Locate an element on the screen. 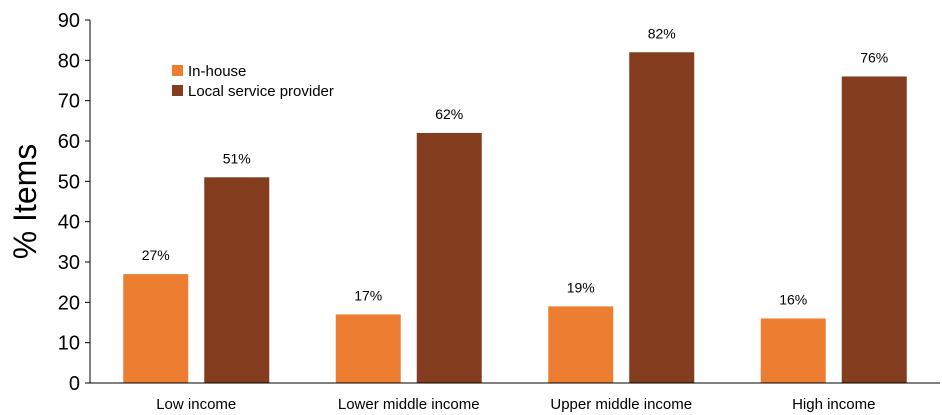 This screenshot has height=415, width=942. y-tick-label: 40 is located at coordinates (69, 223).